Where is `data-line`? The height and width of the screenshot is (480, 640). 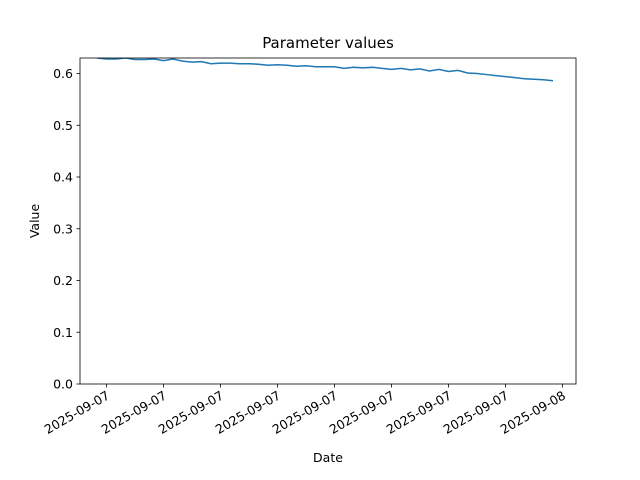 data-line is located at coordinates (325, 70).